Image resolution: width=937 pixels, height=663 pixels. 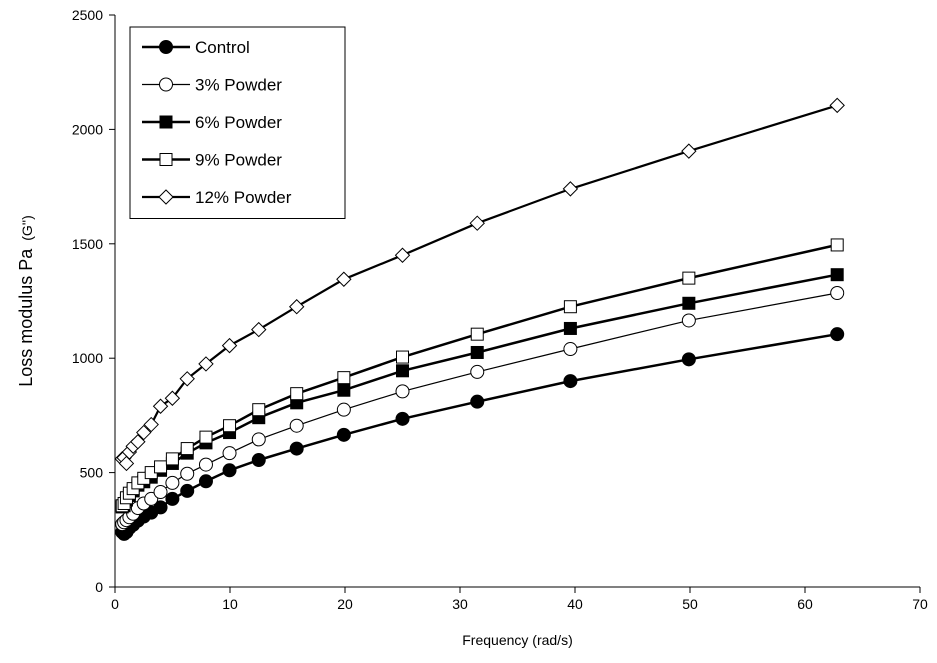 I want to click on y-tick-label: 500, so click(x=92, y=473).